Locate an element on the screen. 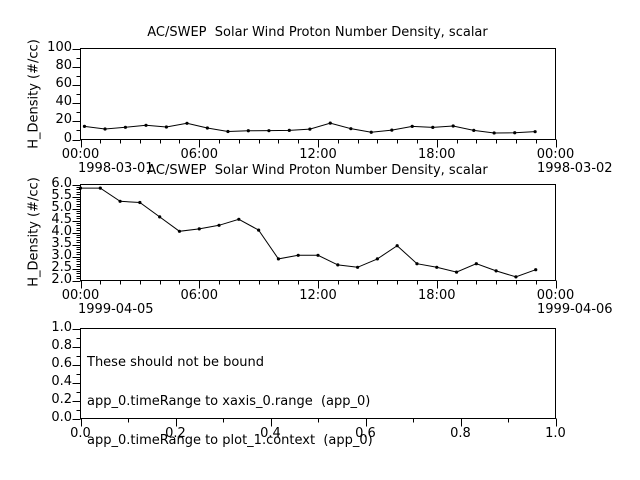 The image size is (640, 480). y-tick-label: 5.0 is located at coordinates (61, 207).